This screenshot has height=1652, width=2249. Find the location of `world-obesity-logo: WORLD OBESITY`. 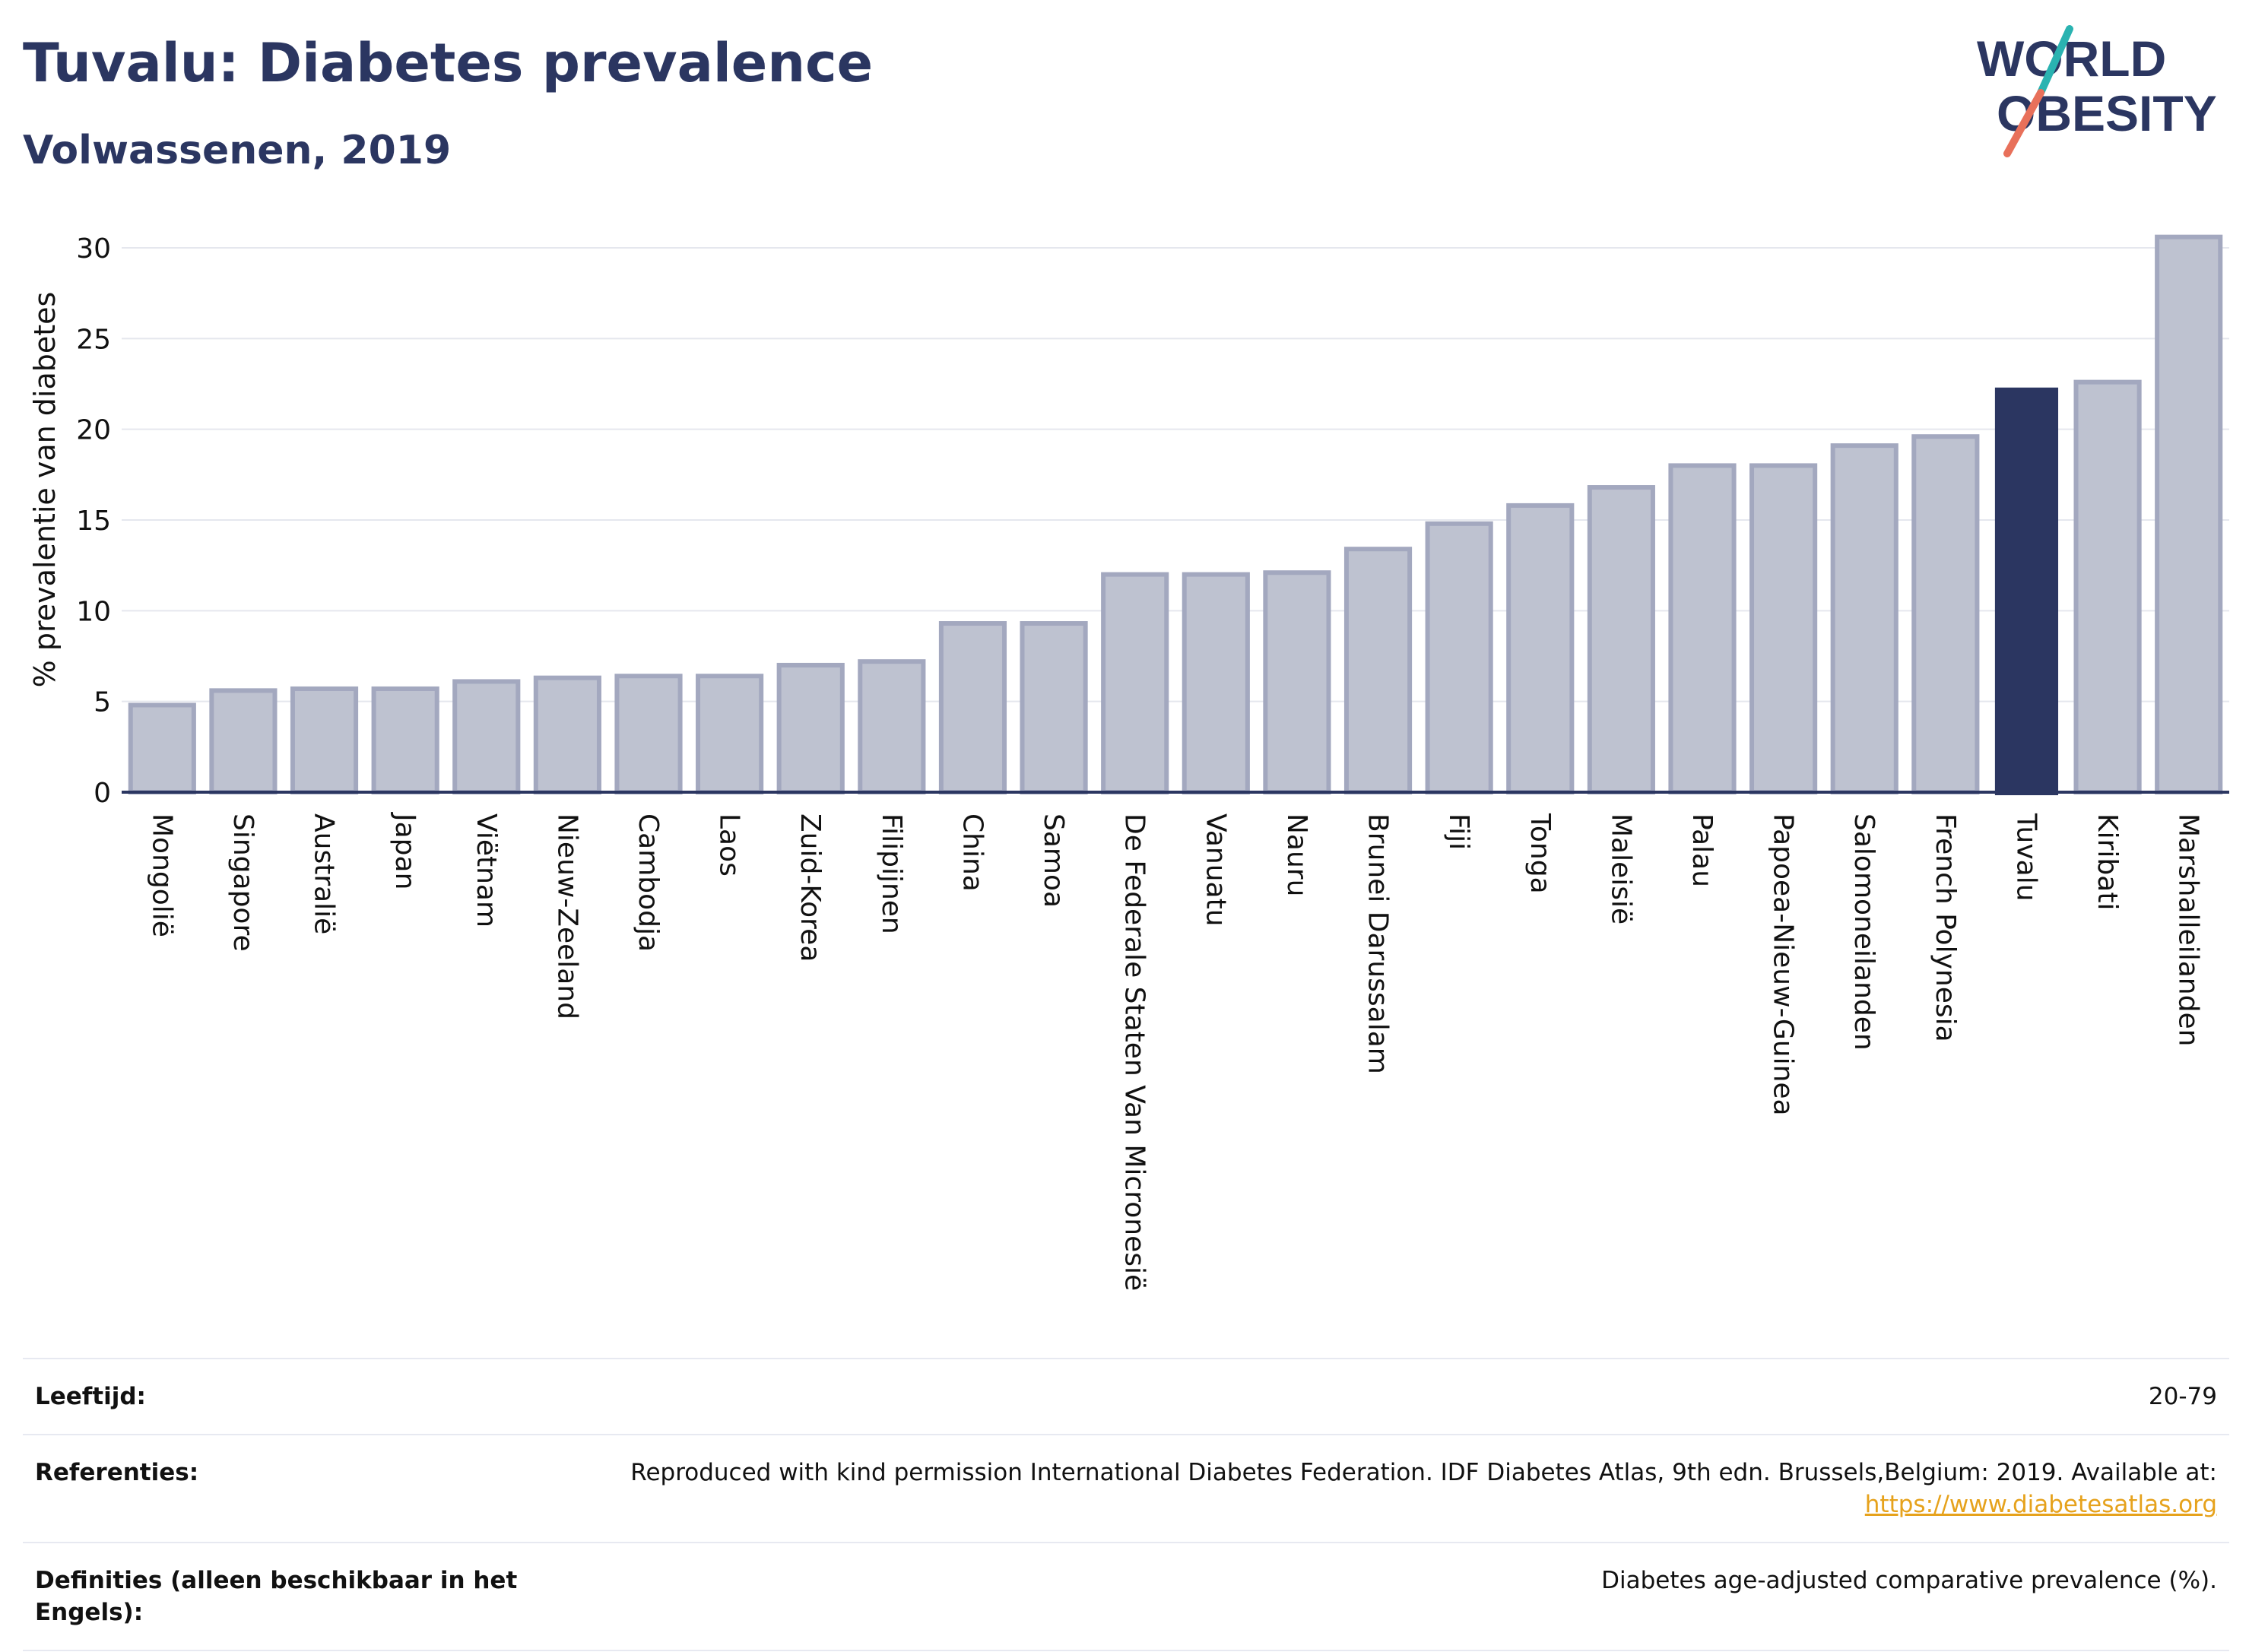

world-obesity-logo: WORLD OBESITY is located at coordinates (2097, 91).